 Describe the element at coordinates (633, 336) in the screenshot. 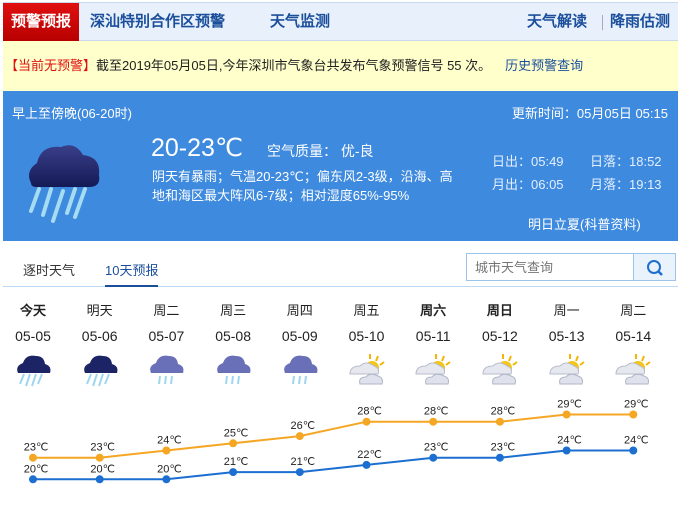

I see `day-date: 05-14` at that location.